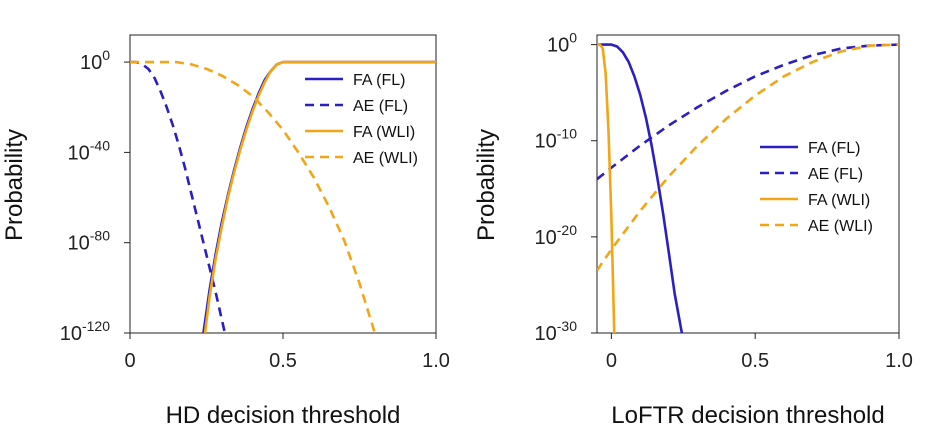  I want to click on y-tick-label: 10-20, so click(556, 235).